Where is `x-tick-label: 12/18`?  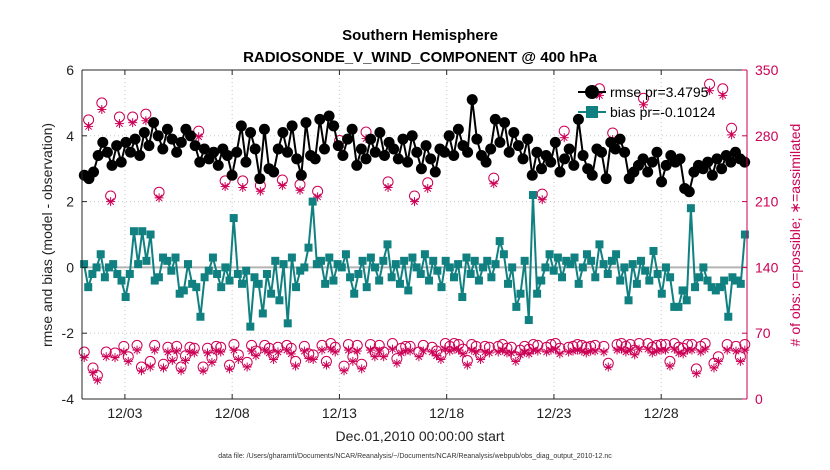 x-tick-label: 12/18 is located at coordinates (446, 413).